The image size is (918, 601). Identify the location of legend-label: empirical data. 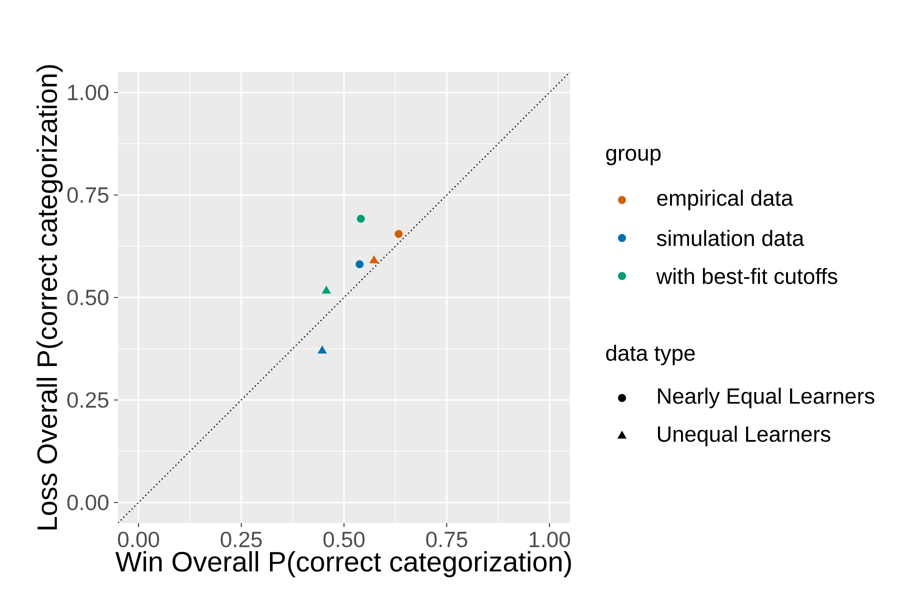
(725, 200).